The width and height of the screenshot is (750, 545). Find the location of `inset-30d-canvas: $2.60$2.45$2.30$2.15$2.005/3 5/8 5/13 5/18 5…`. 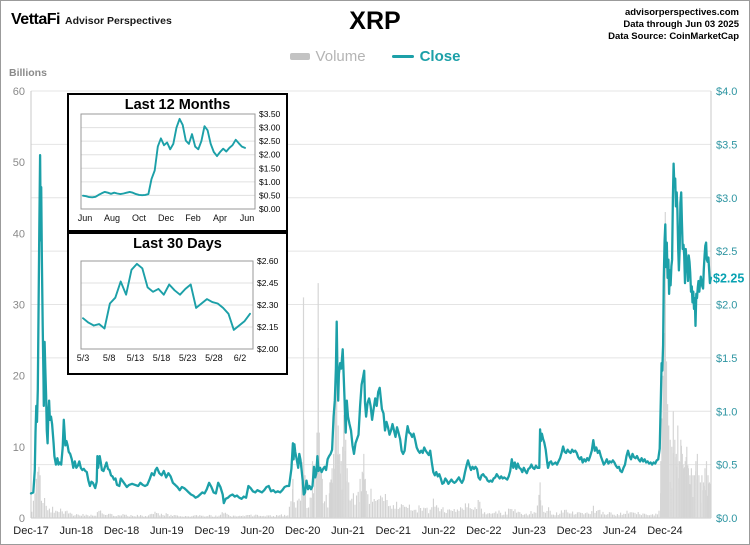

inset-30d-canvas: $2.60$2.45$2.30$2.15$2.005/3 5/8 5/13 5/18 5… is located at coordinates (178, 309).